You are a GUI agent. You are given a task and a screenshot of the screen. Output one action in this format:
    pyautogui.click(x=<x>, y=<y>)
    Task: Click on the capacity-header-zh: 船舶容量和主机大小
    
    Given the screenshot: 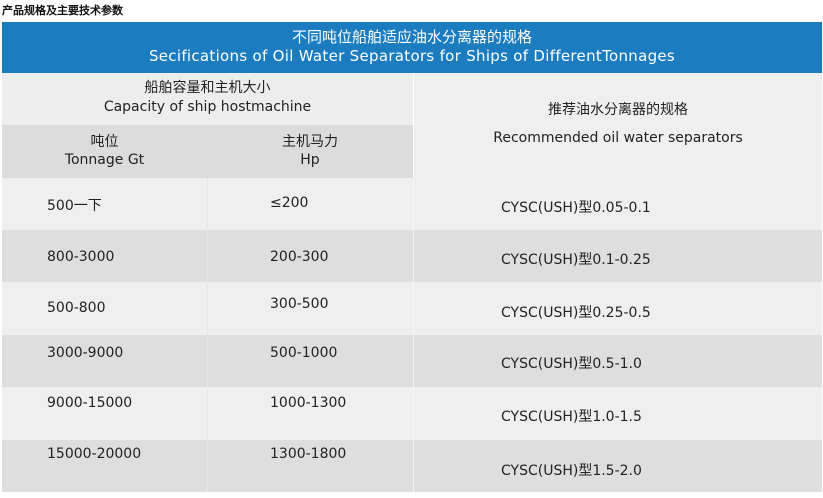 What is the action you would take?
    pyautogui.click(x=207, y=88)
    